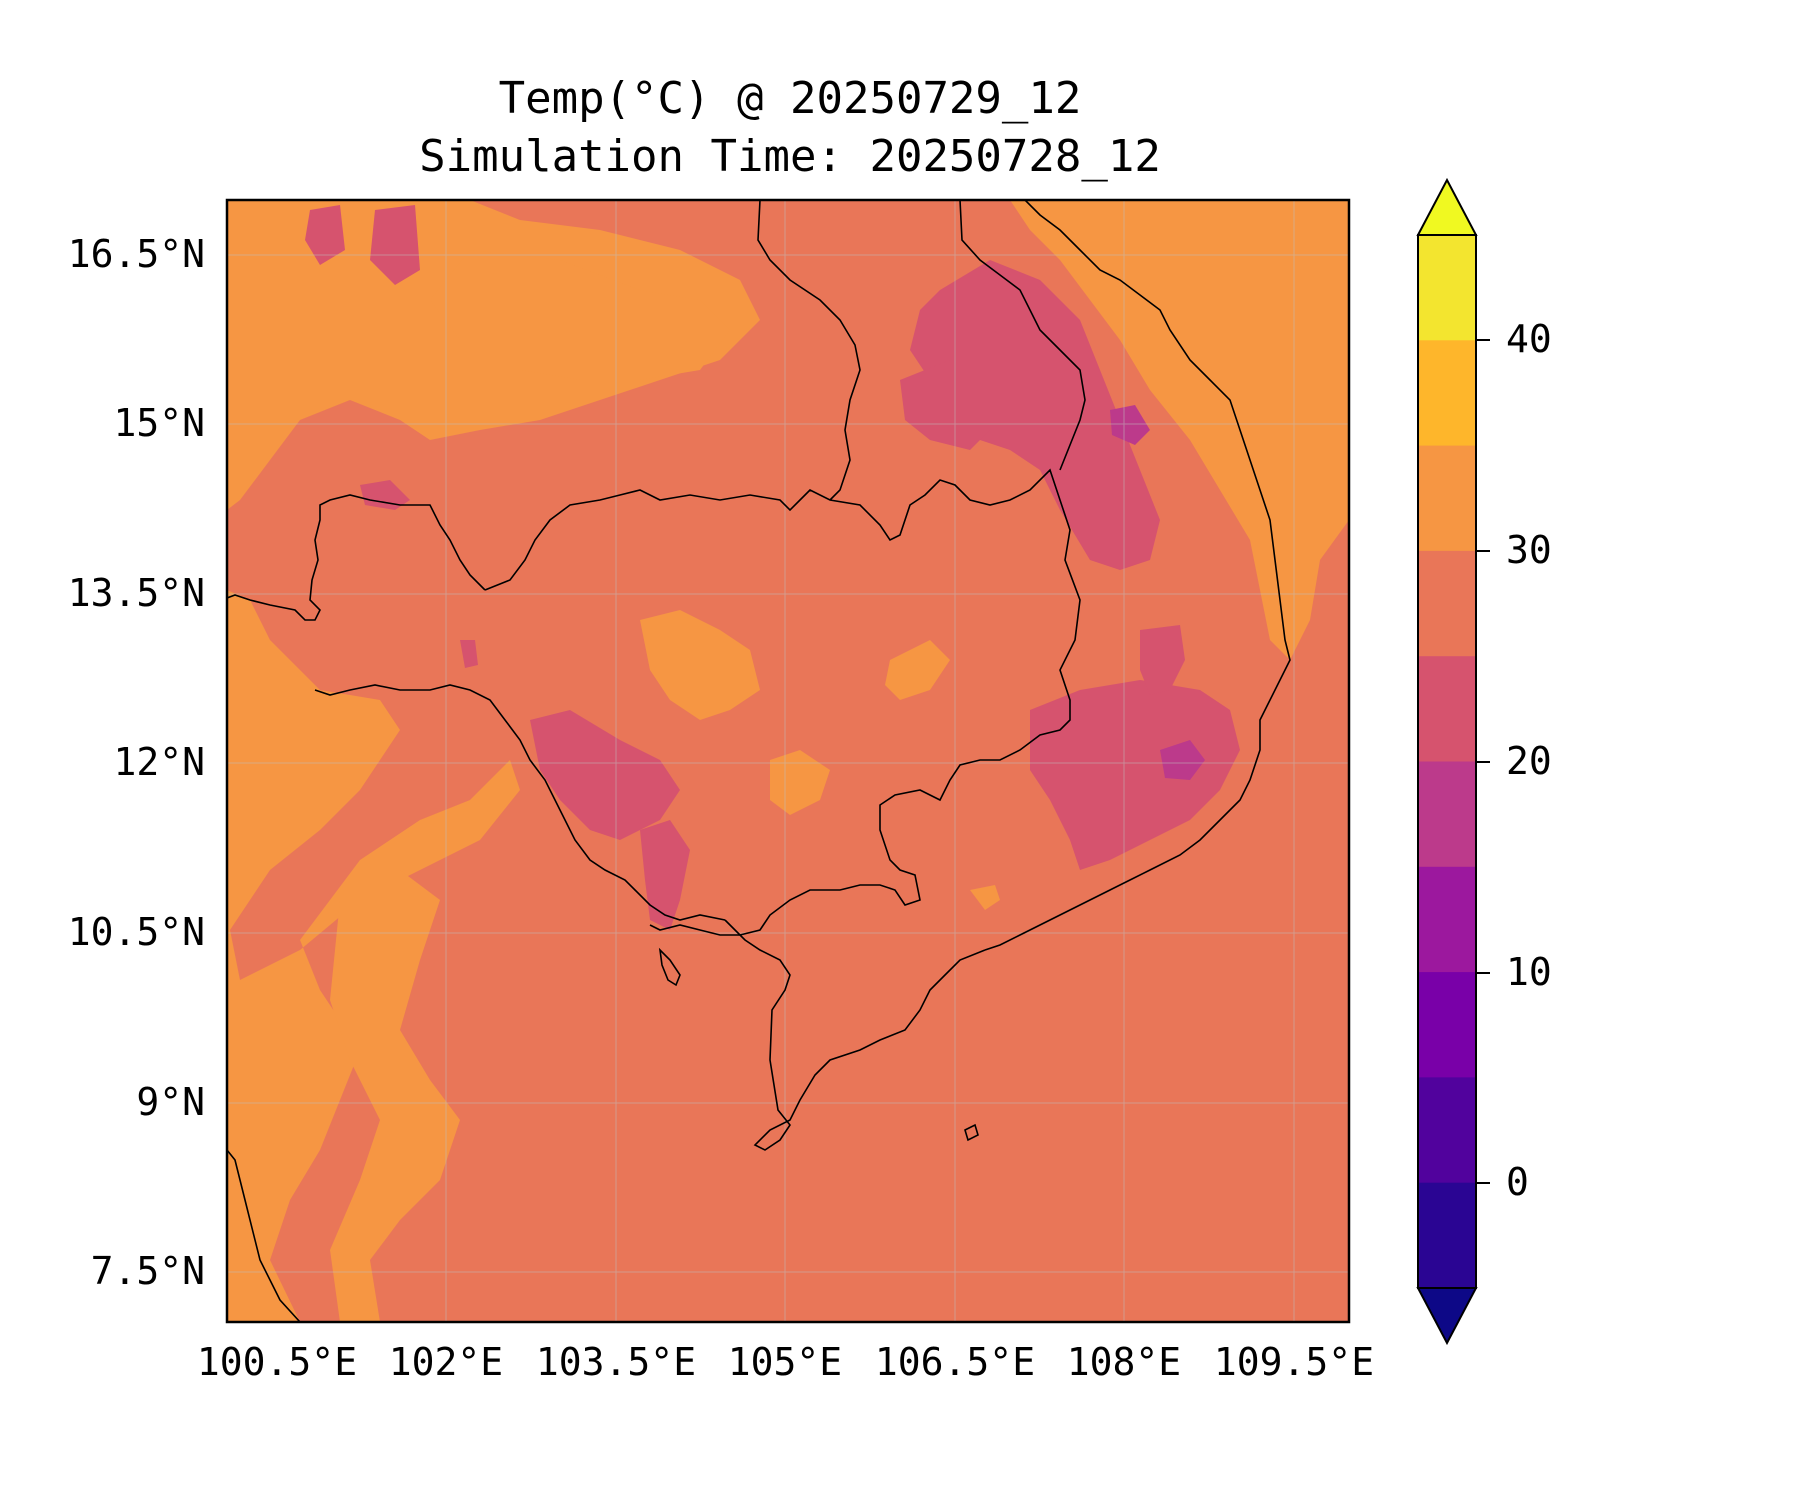 The image size is (1800, 1500). I want to click on laos-border-north, so click(809, 350).